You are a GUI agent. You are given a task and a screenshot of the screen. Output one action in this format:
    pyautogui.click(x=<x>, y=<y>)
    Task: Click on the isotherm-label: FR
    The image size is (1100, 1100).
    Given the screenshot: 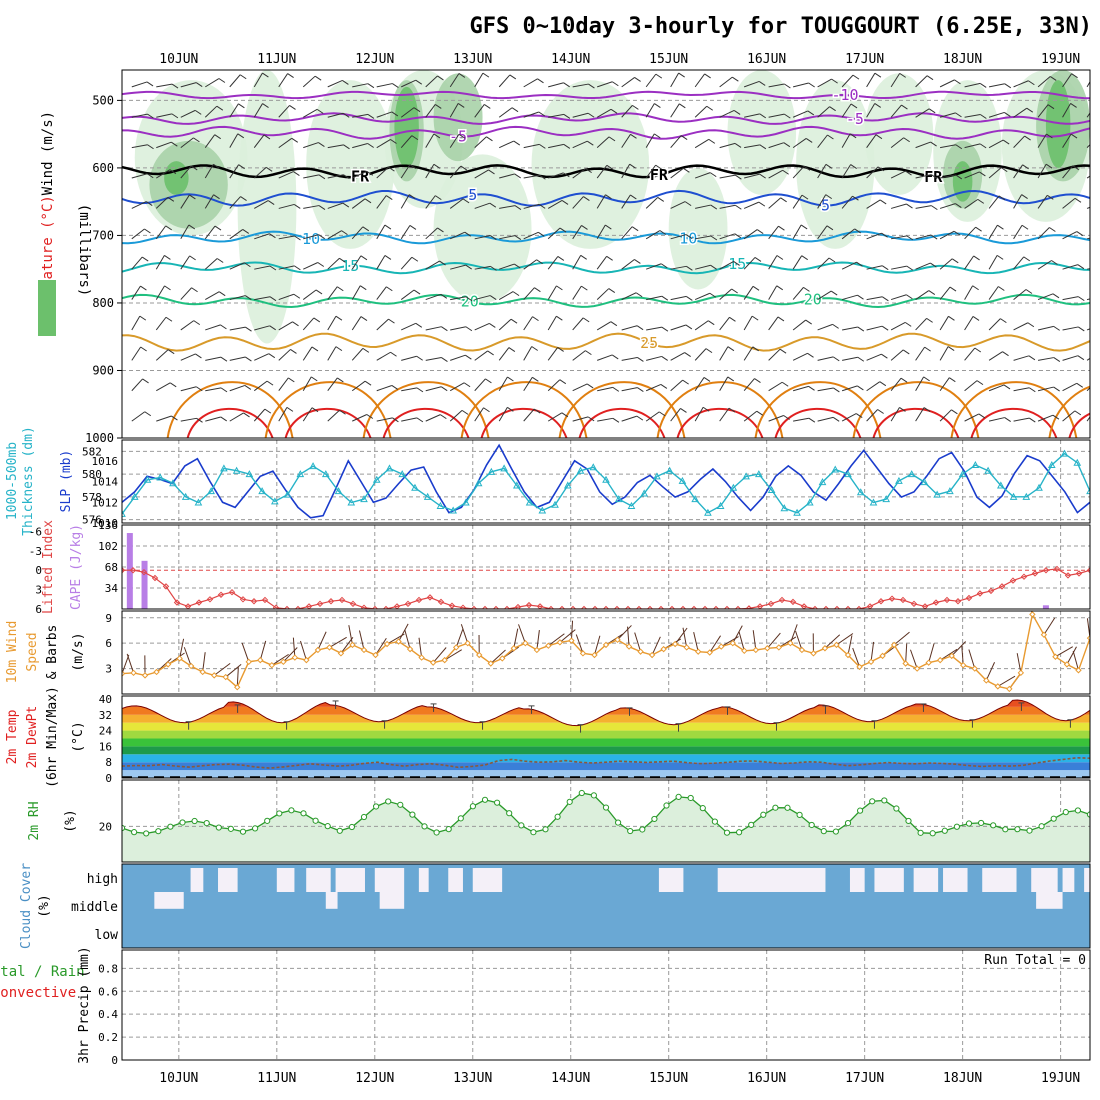 What is the action you would take?
    pyautogui.click(x=933, y=177)
    